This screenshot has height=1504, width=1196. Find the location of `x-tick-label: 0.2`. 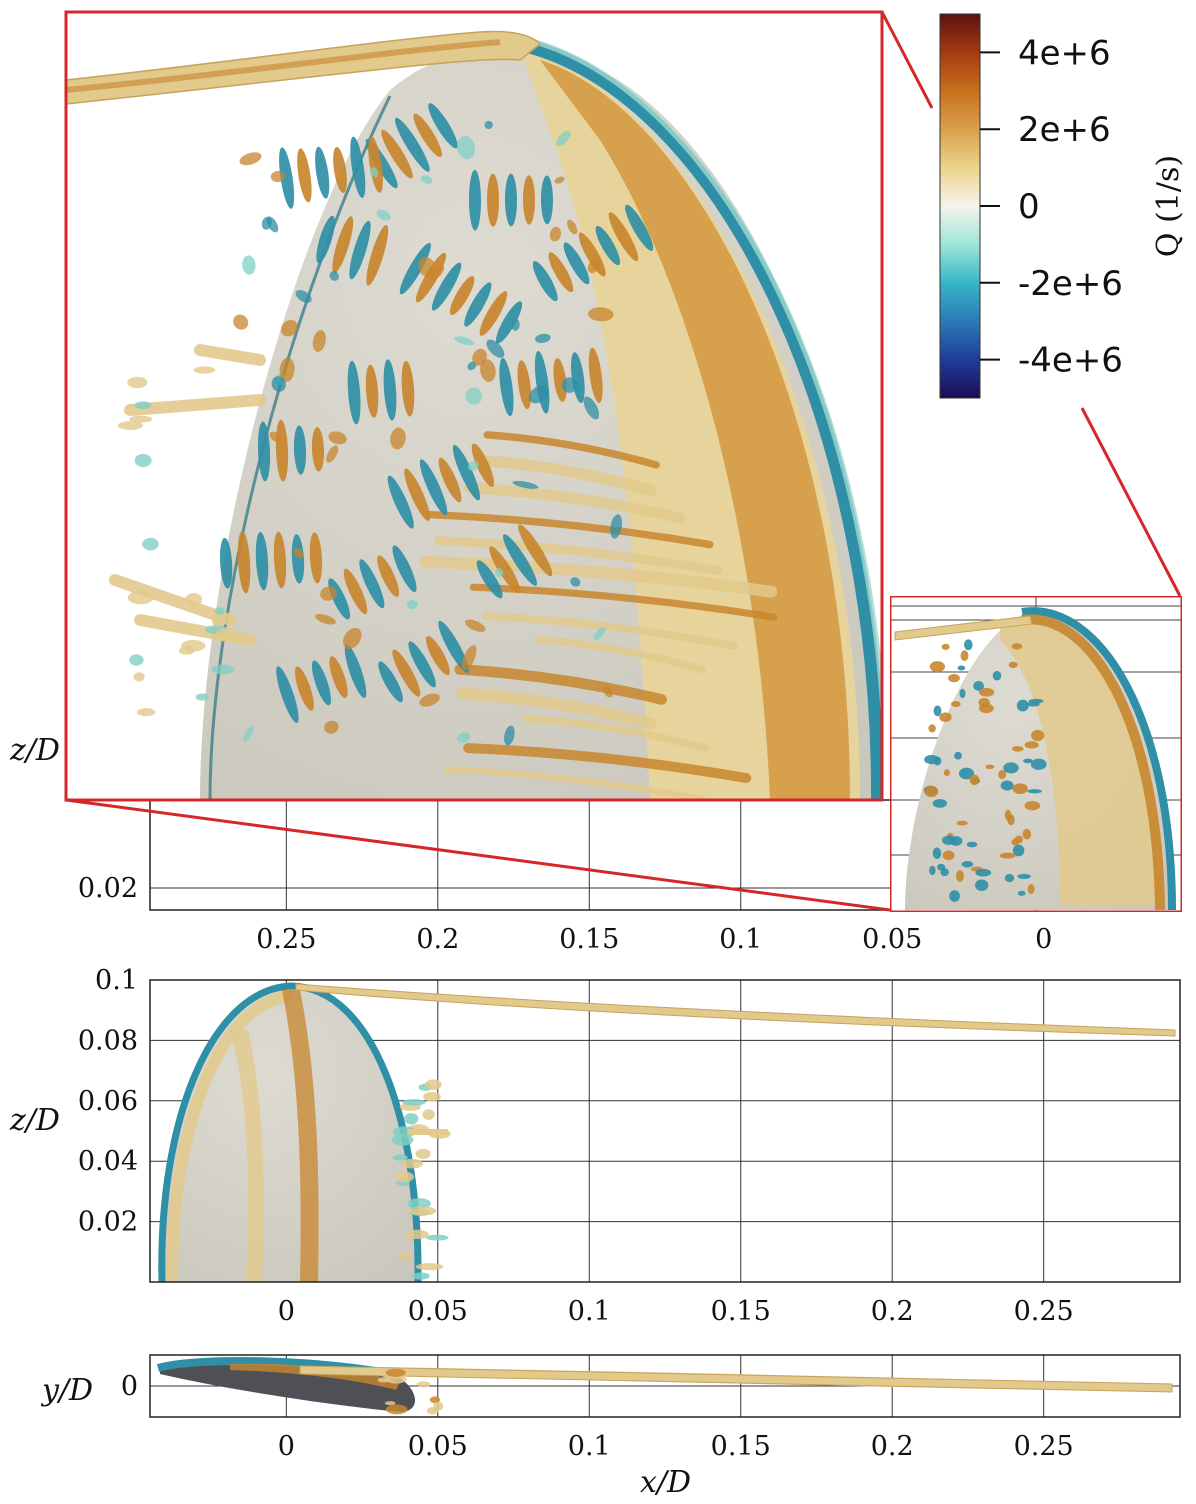

x-tick-label: 0.2 is located at coordinates (437, 939).